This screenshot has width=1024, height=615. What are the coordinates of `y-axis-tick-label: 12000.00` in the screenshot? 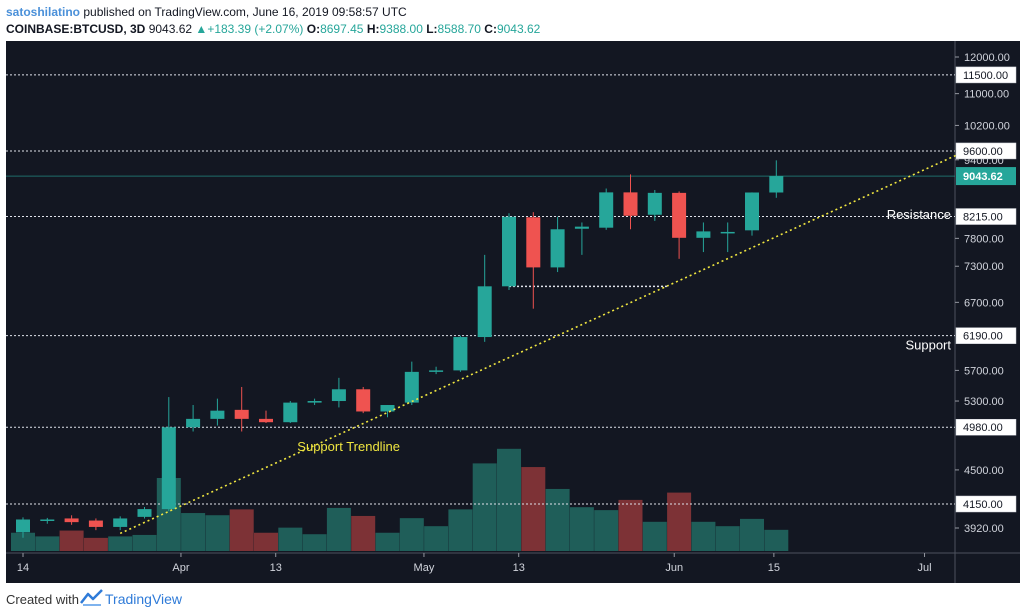 It's located at (987, 58).